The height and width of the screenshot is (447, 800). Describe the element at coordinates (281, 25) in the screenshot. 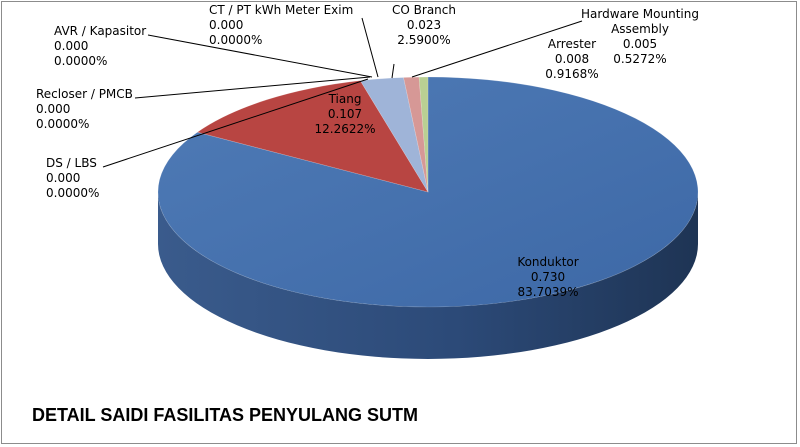

I see `slice-label: CT / PT kWh Meter Exim 0.000 0.0000%` at that location.